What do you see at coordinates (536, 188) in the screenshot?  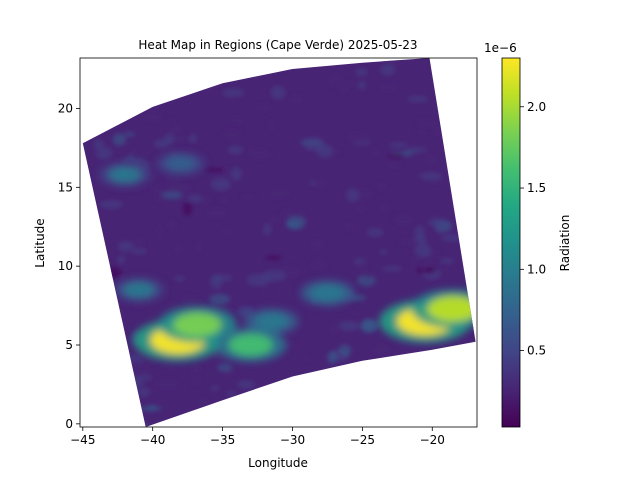 I see `colorbar-tick-label: 1.5` at bounding box center [536, 188].